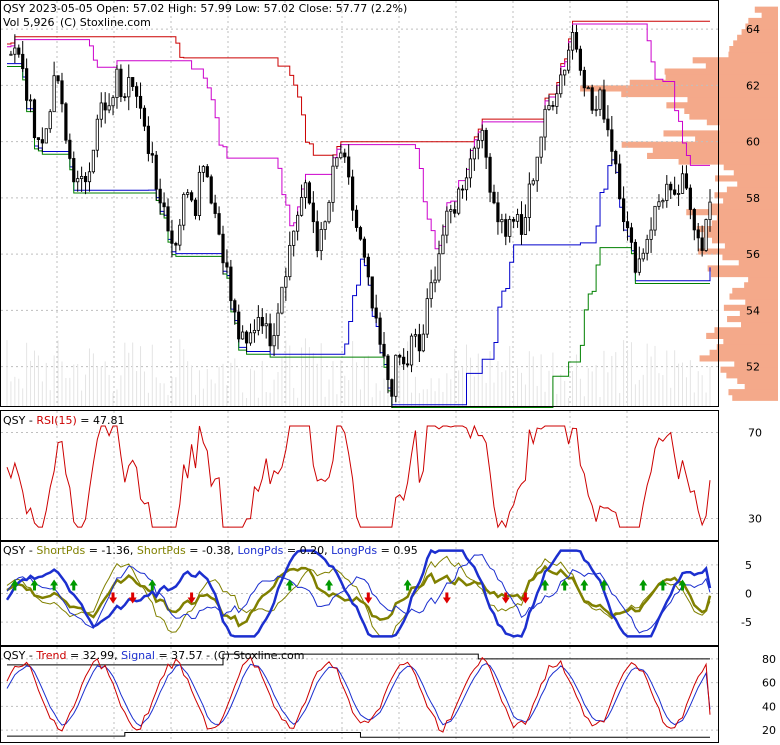 Image resolution: width=780 pixels, height=745 pixels. I want to click on volume-label: Vol 5,926, so click(28, 22).